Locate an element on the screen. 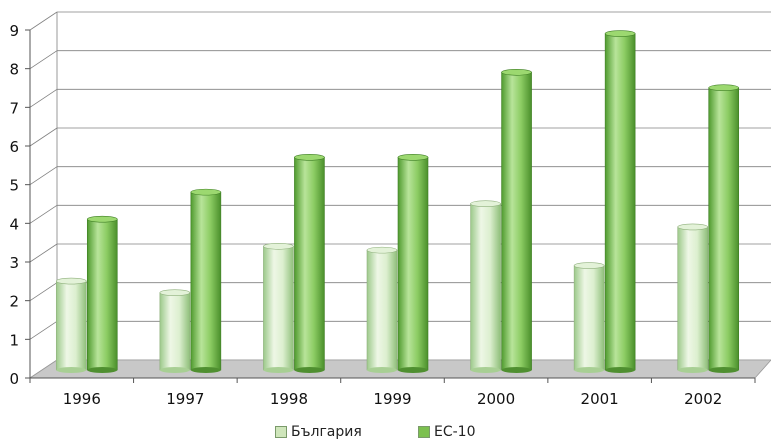 This screenshot has width=771, height=442. legend-label-series-1: България is located at coordinates (326, 432).